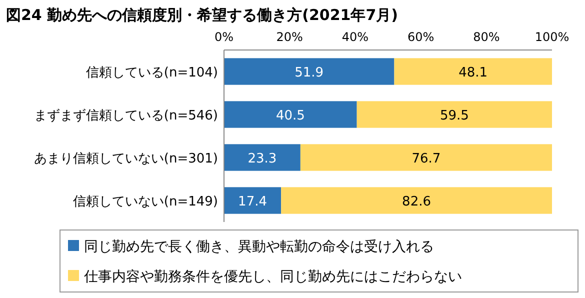 The width and height of the screenshot is (585, 298). What do you see at coordinates (224, 37) in the screenshot?
I see `x-tick-label: 0%` at bounding box center [224, 37].